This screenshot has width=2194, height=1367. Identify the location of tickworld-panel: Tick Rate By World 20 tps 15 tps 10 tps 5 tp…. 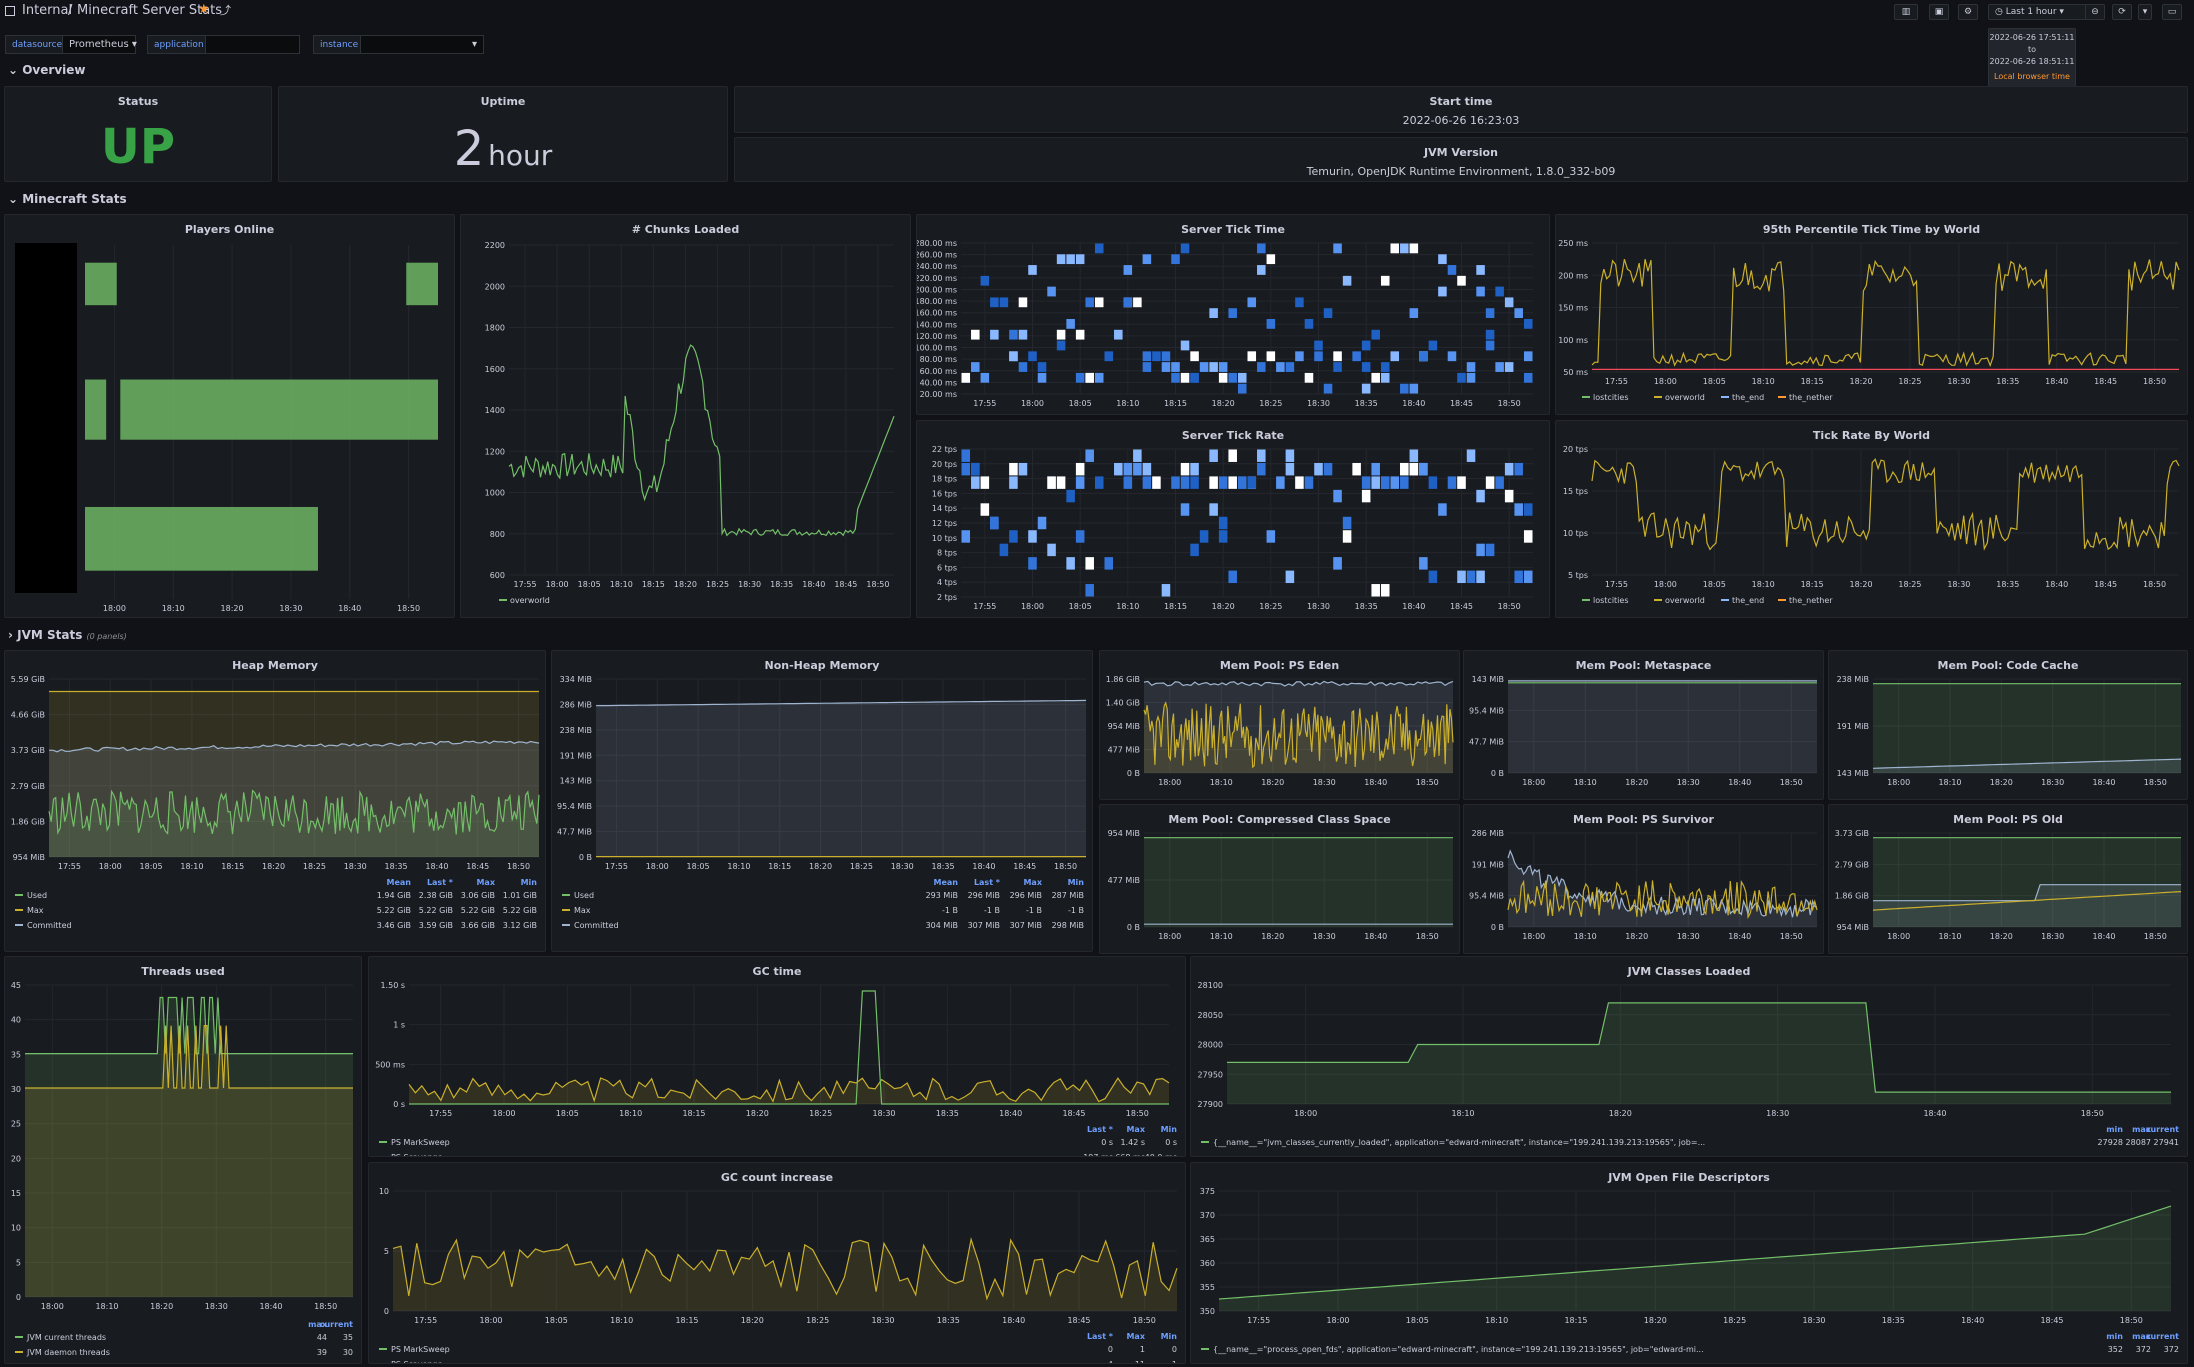
(1871, 519).